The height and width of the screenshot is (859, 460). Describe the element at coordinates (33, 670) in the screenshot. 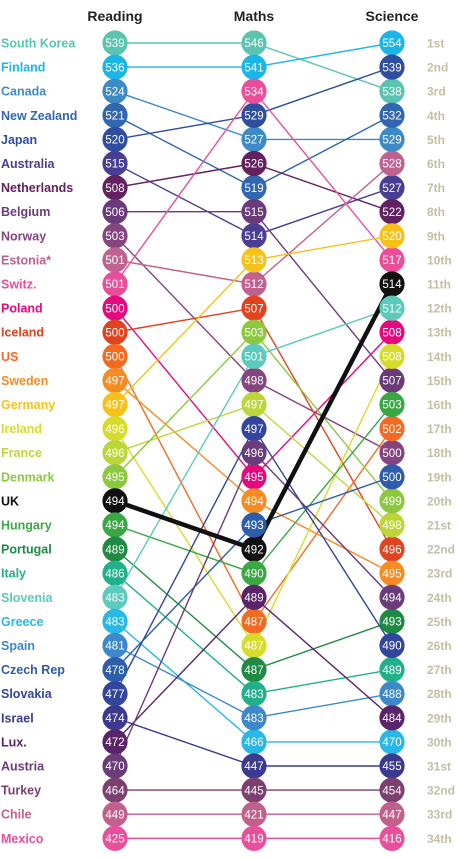

I see `country-label-czech-rep: Czech Rep` at that location.